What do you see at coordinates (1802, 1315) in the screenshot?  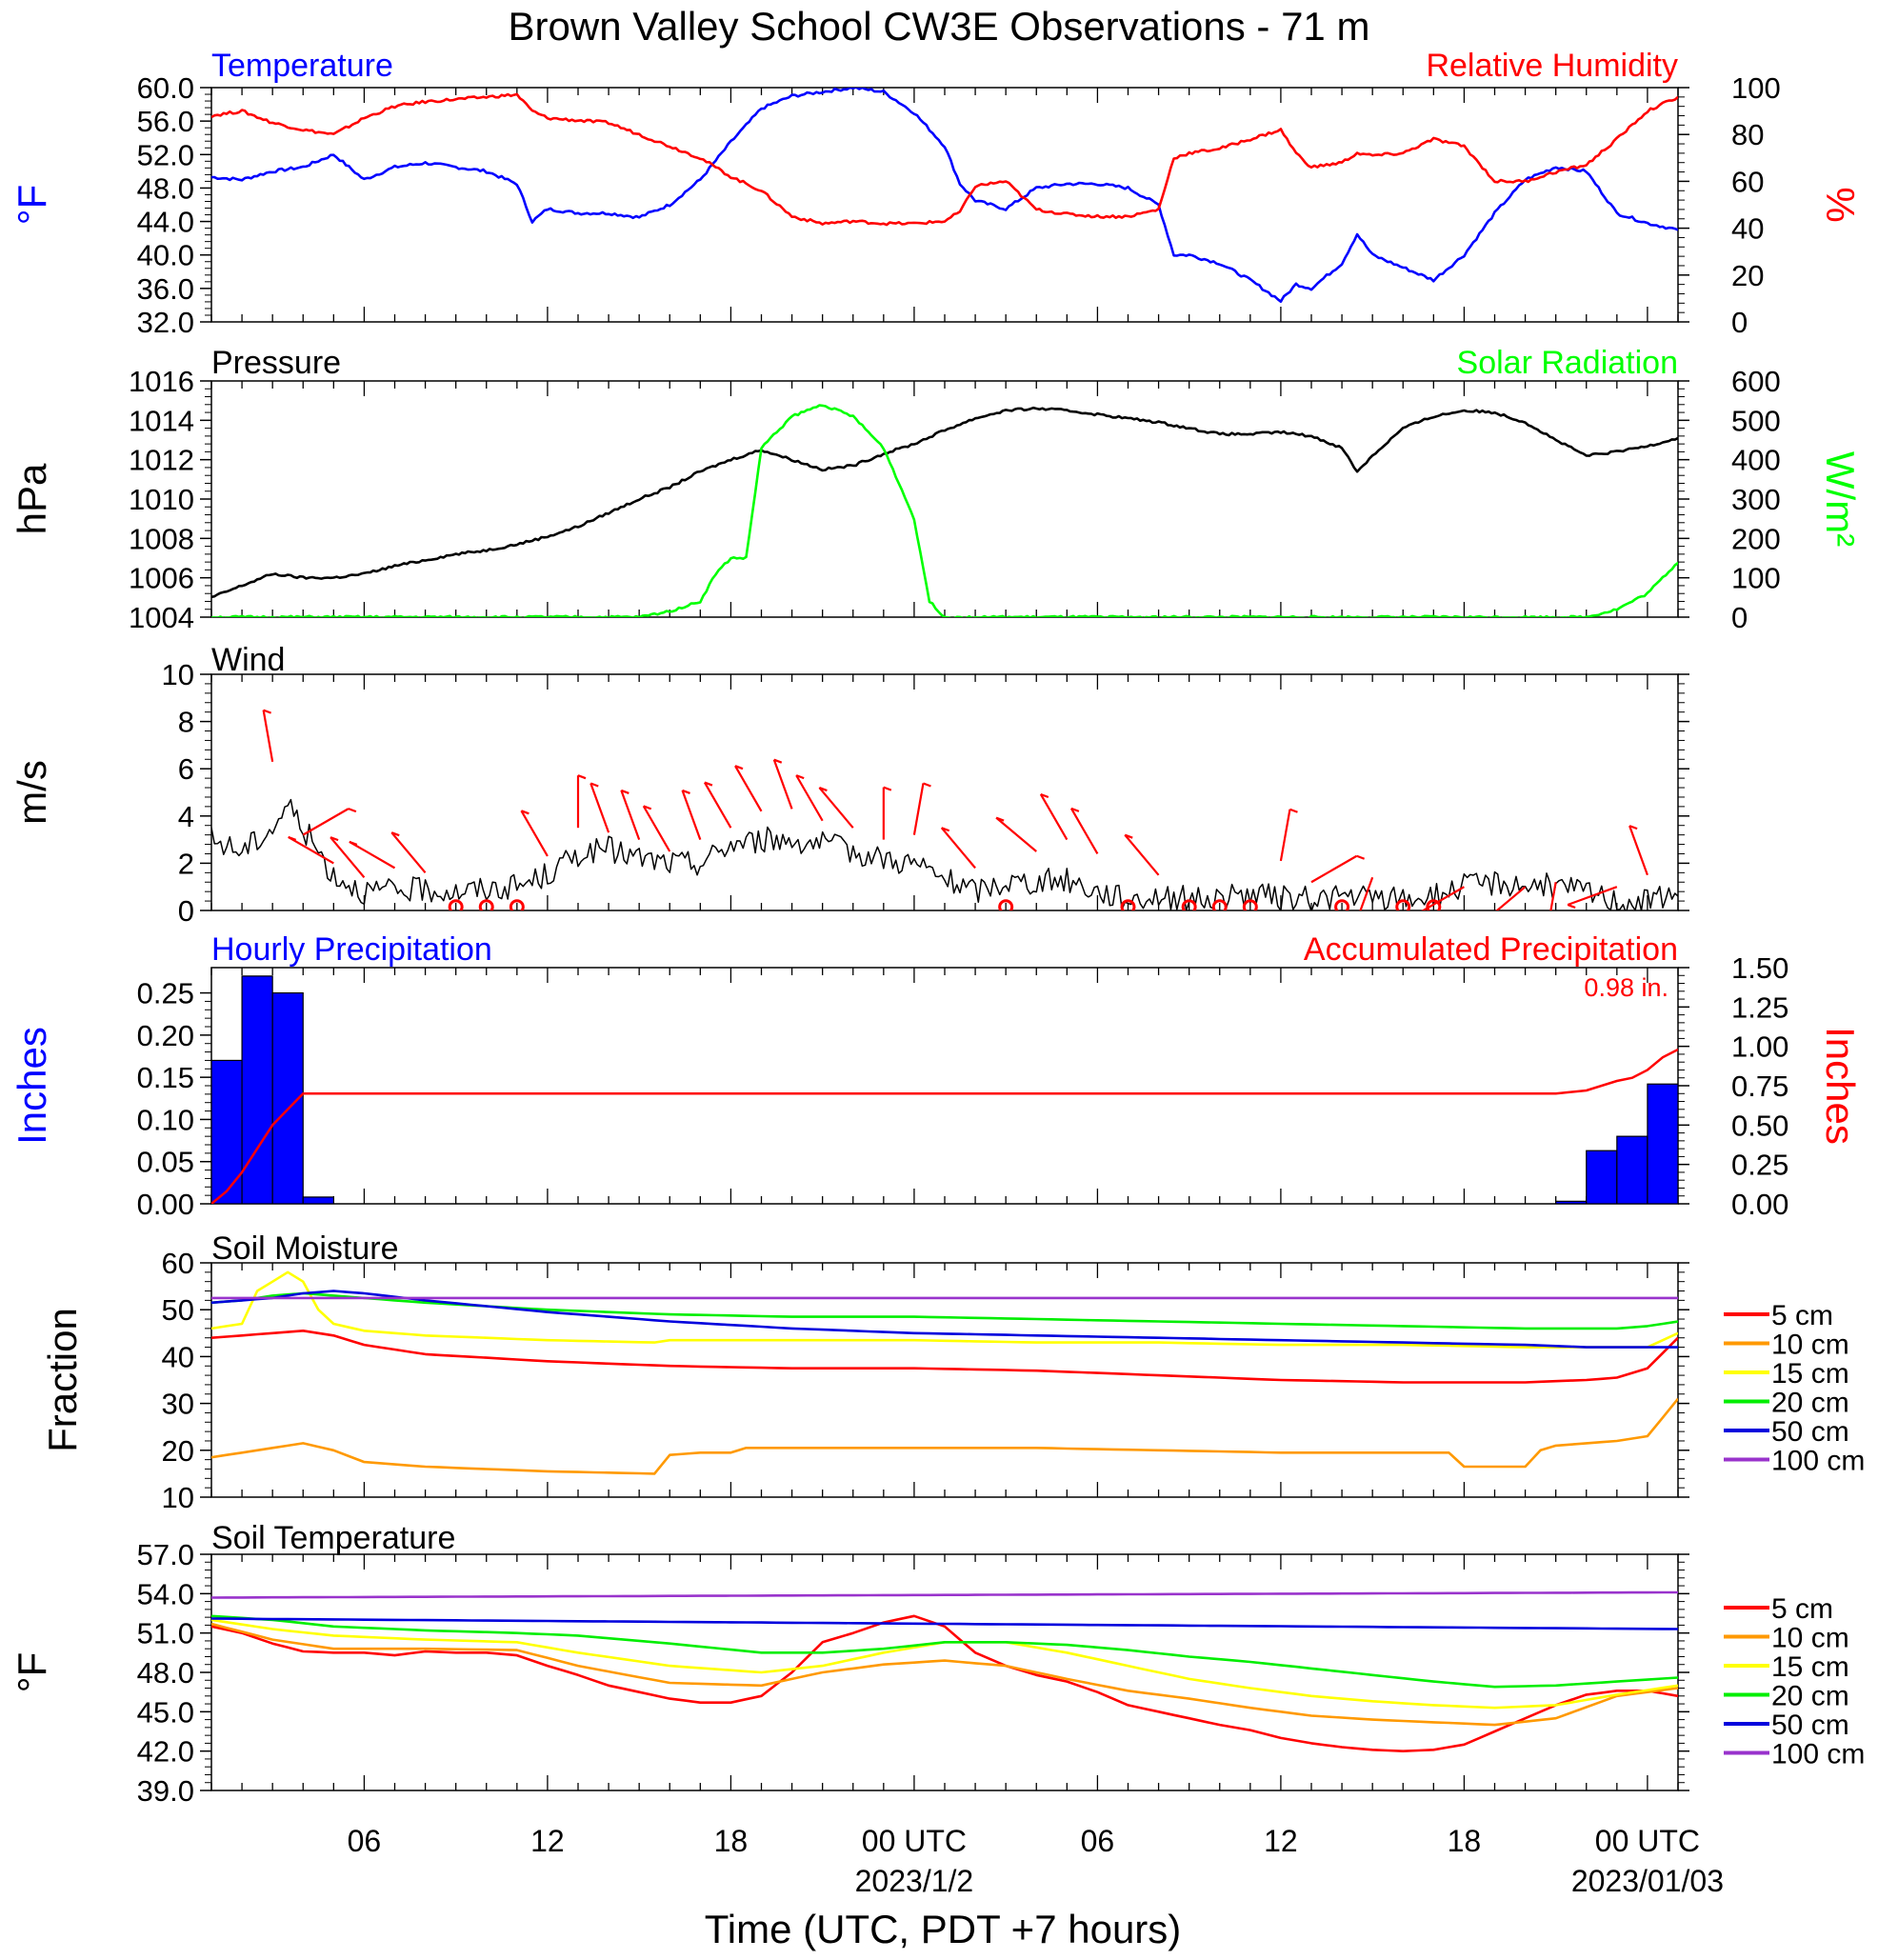 I see `legend-label: 5 cm` at bounding box center [1802, 1315].